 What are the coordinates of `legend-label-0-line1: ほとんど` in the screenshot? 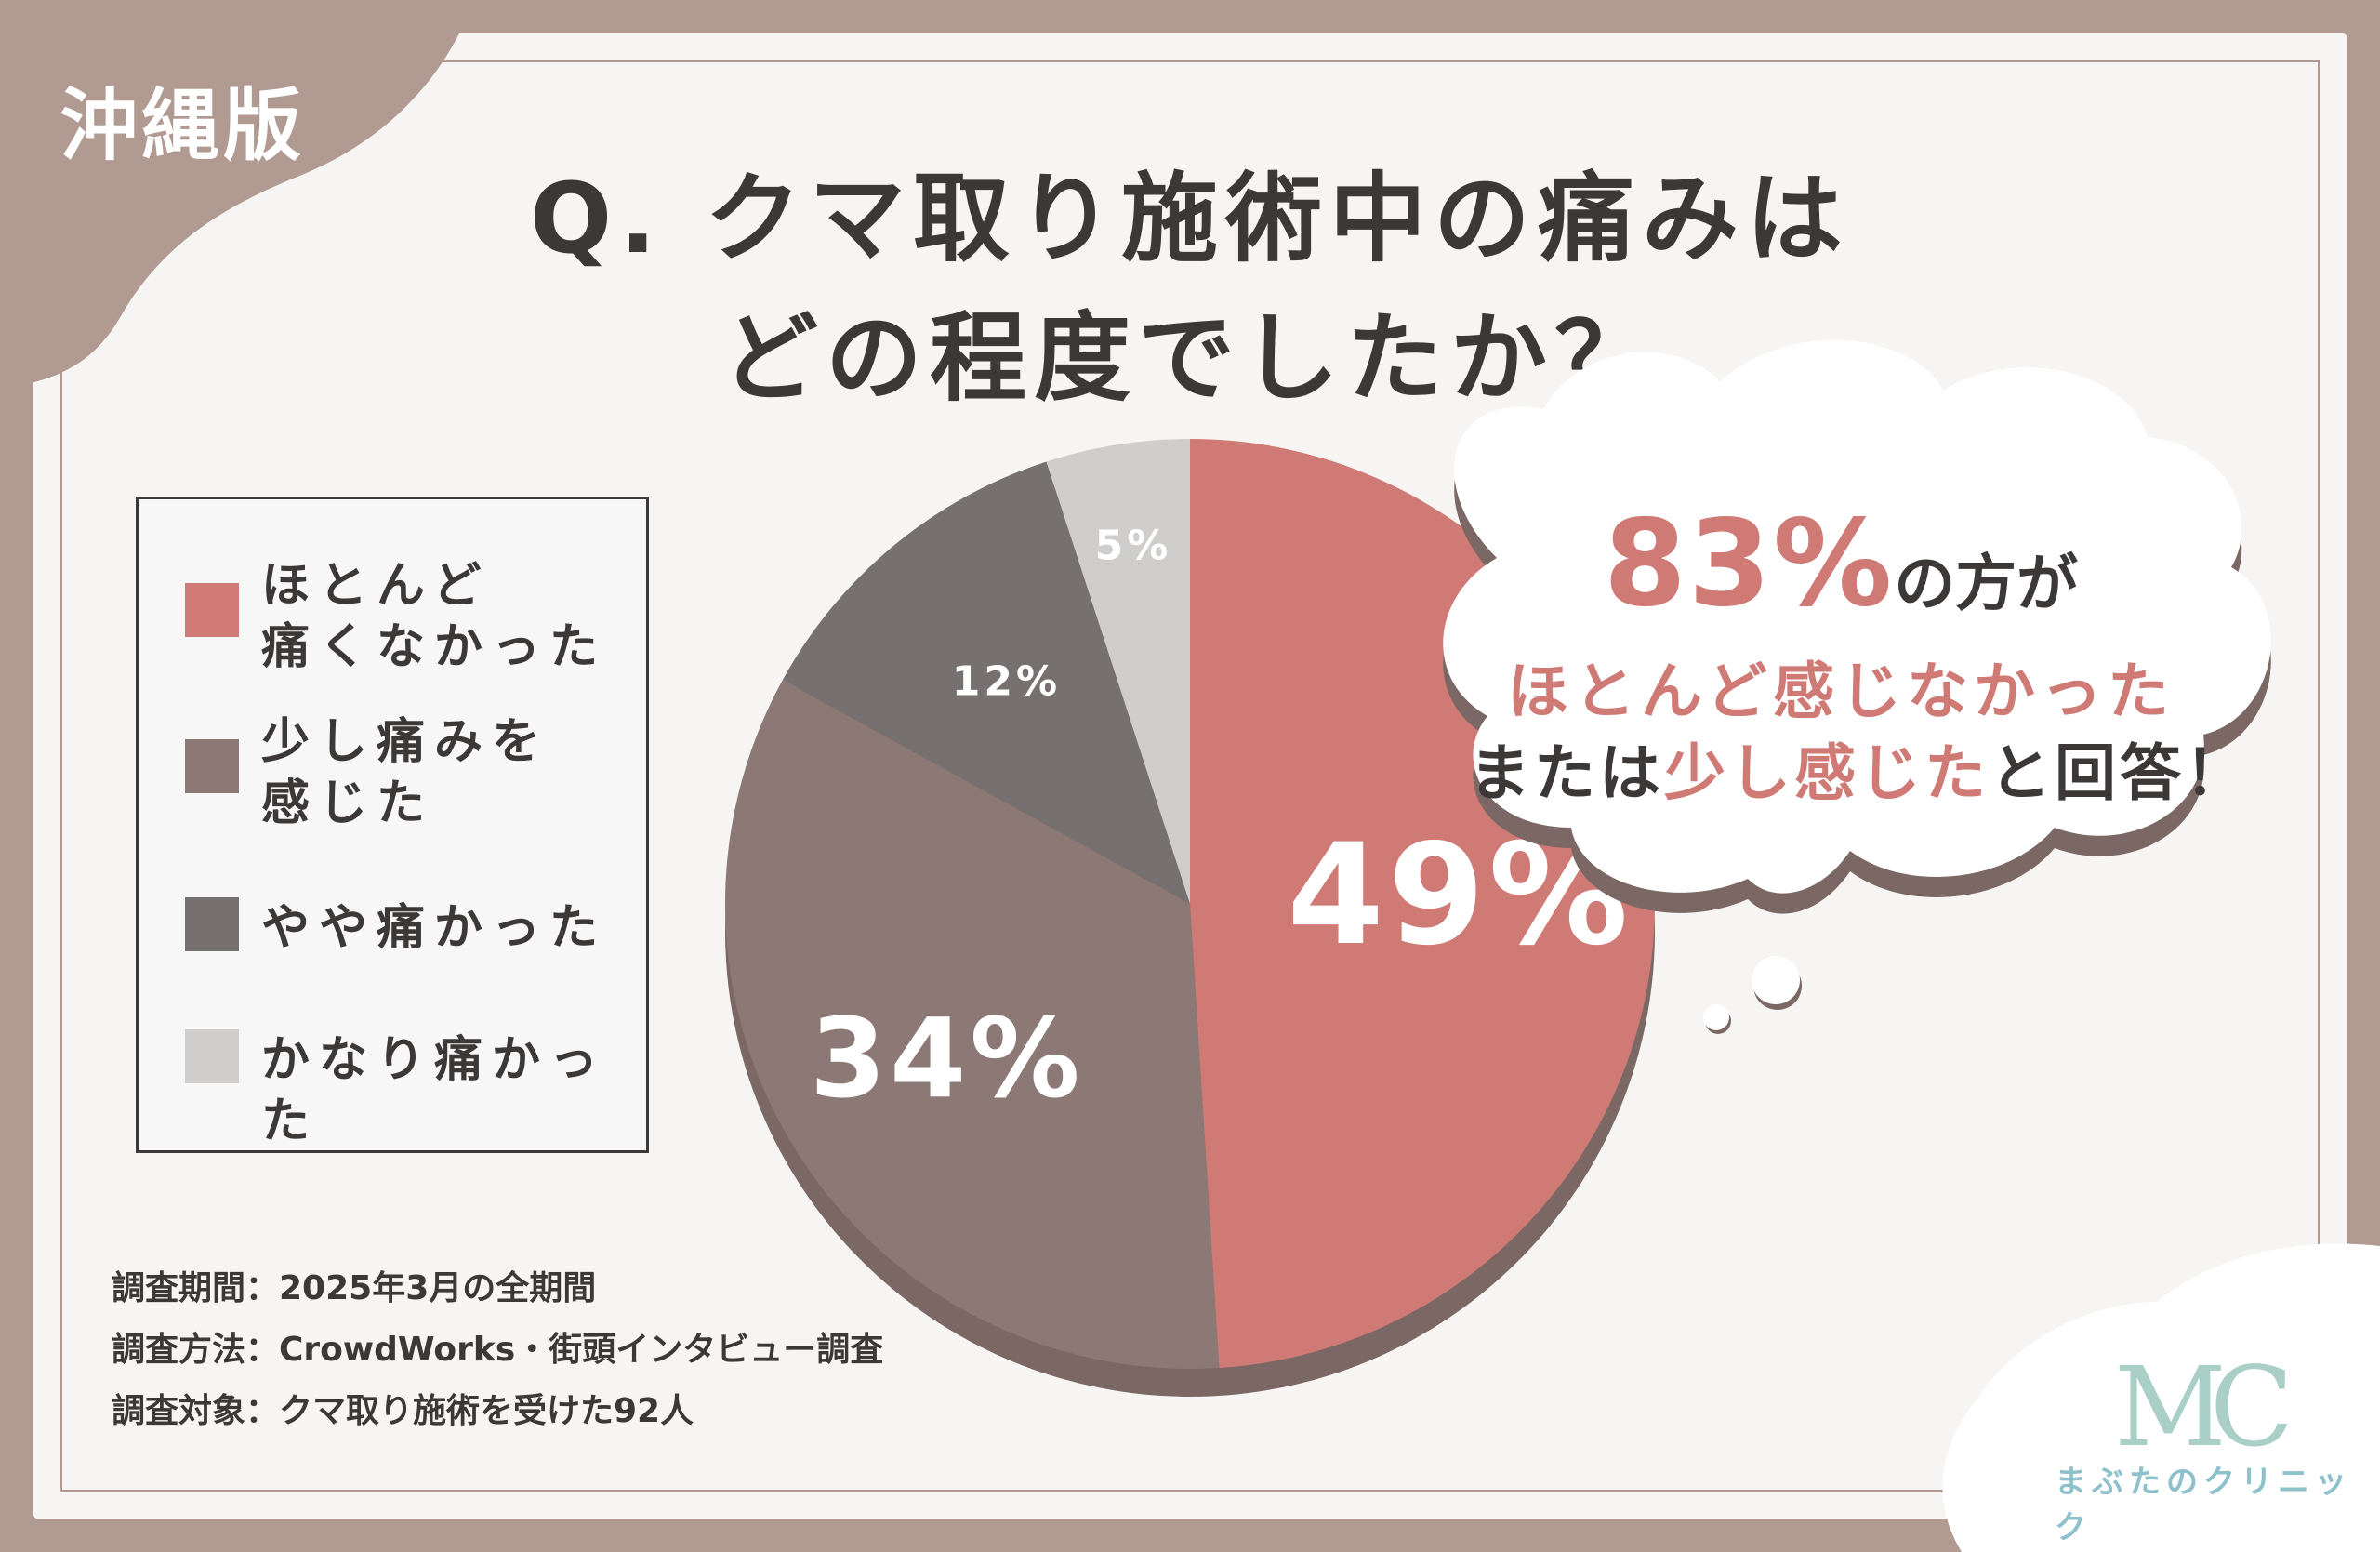 It's located at (376, 586).